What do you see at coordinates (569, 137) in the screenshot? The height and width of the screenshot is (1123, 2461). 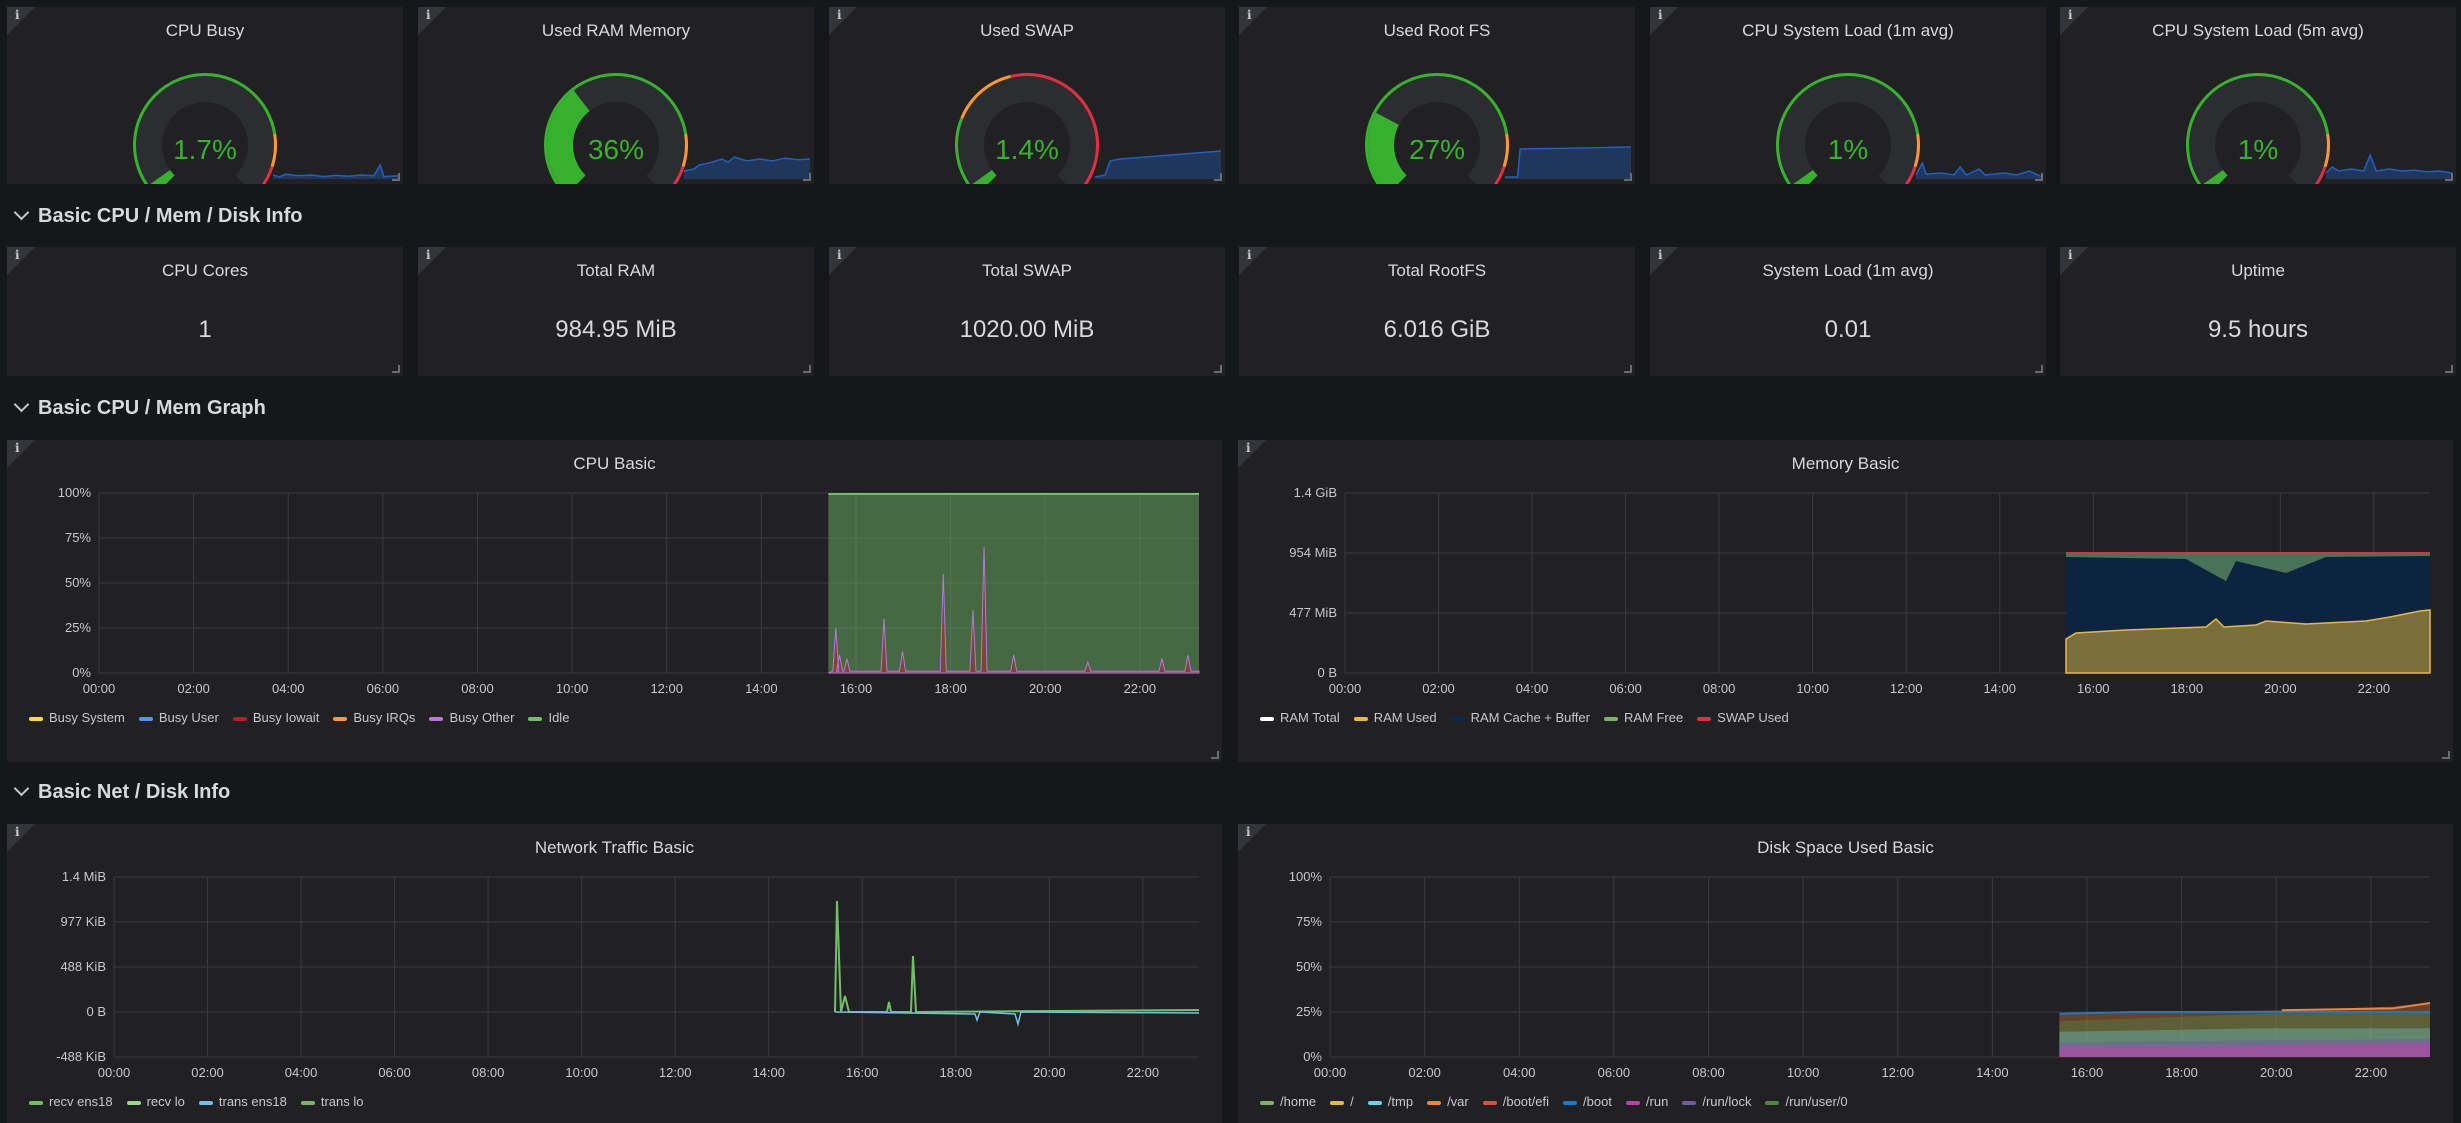 I see `gauge-value-arc` at bounding box center [569, 137].